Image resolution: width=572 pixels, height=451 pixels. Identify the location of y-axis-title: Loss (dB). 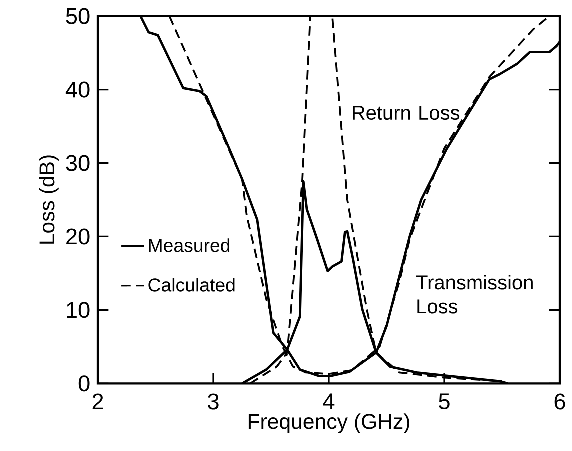
(49, 200).